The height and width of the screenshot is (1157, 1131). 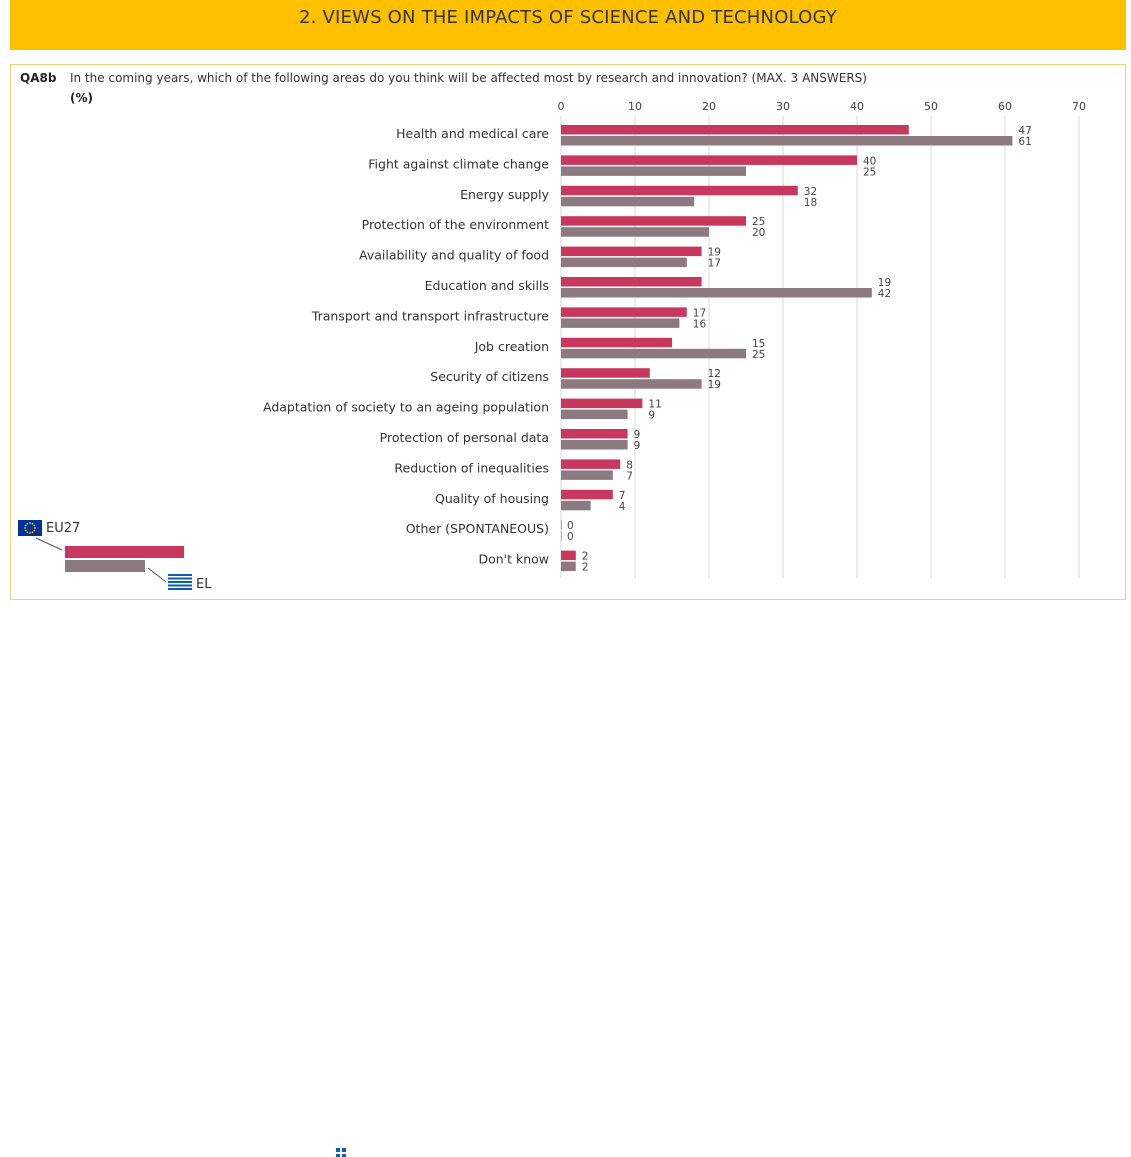 What do you see at coordinates (492, 498) in the screenshot?
I see `category-label: Quality of housing` at bounding box center [492, 498].